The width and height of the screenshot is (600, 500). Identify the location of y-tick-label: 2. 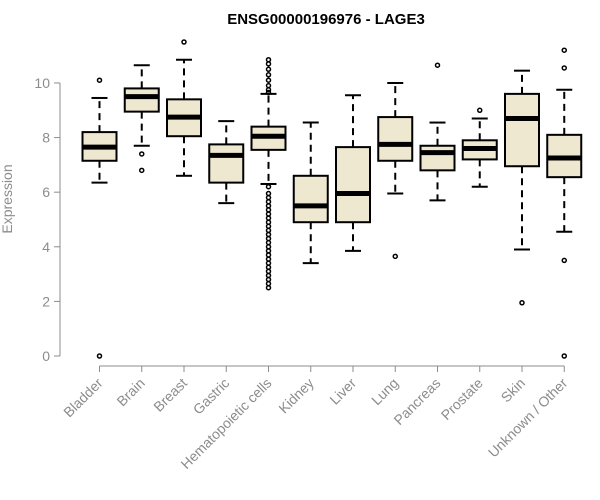
(46, 301).